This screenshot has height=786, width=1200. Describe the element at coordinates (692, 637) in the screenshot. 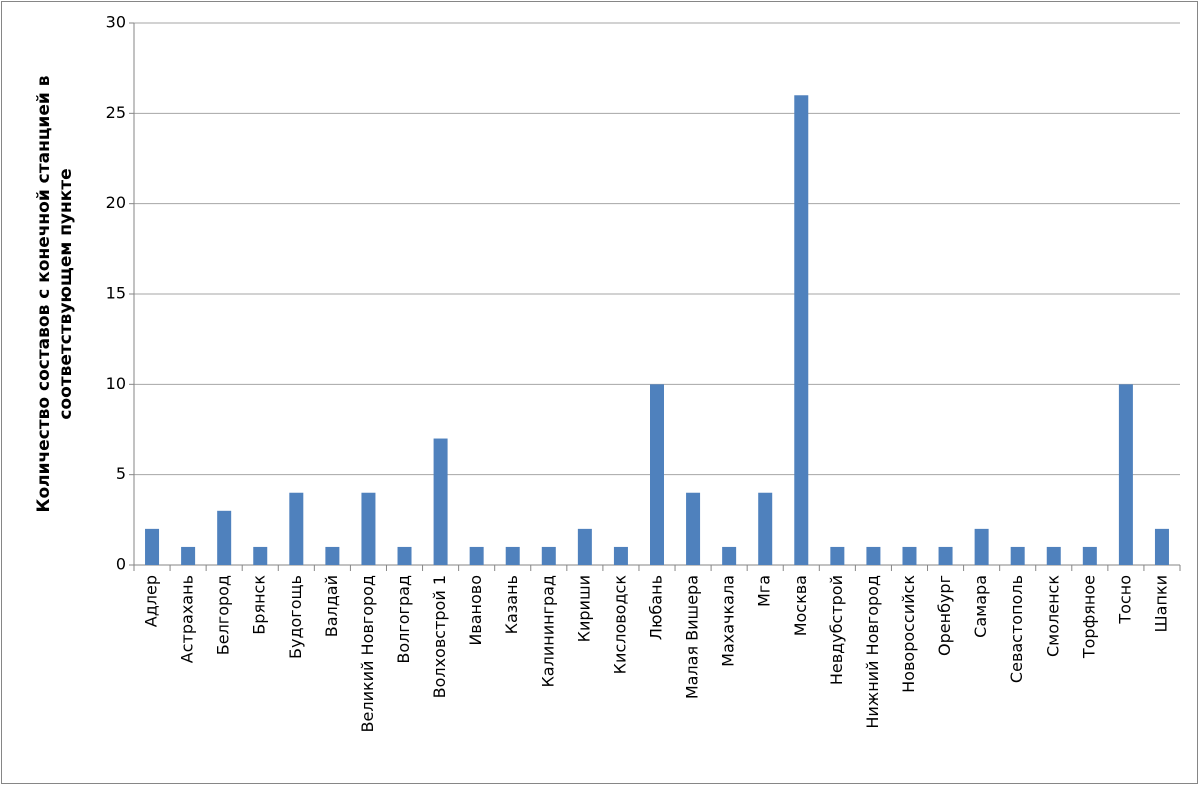

I see `x-tick-label: Малая Вишера` at that location.